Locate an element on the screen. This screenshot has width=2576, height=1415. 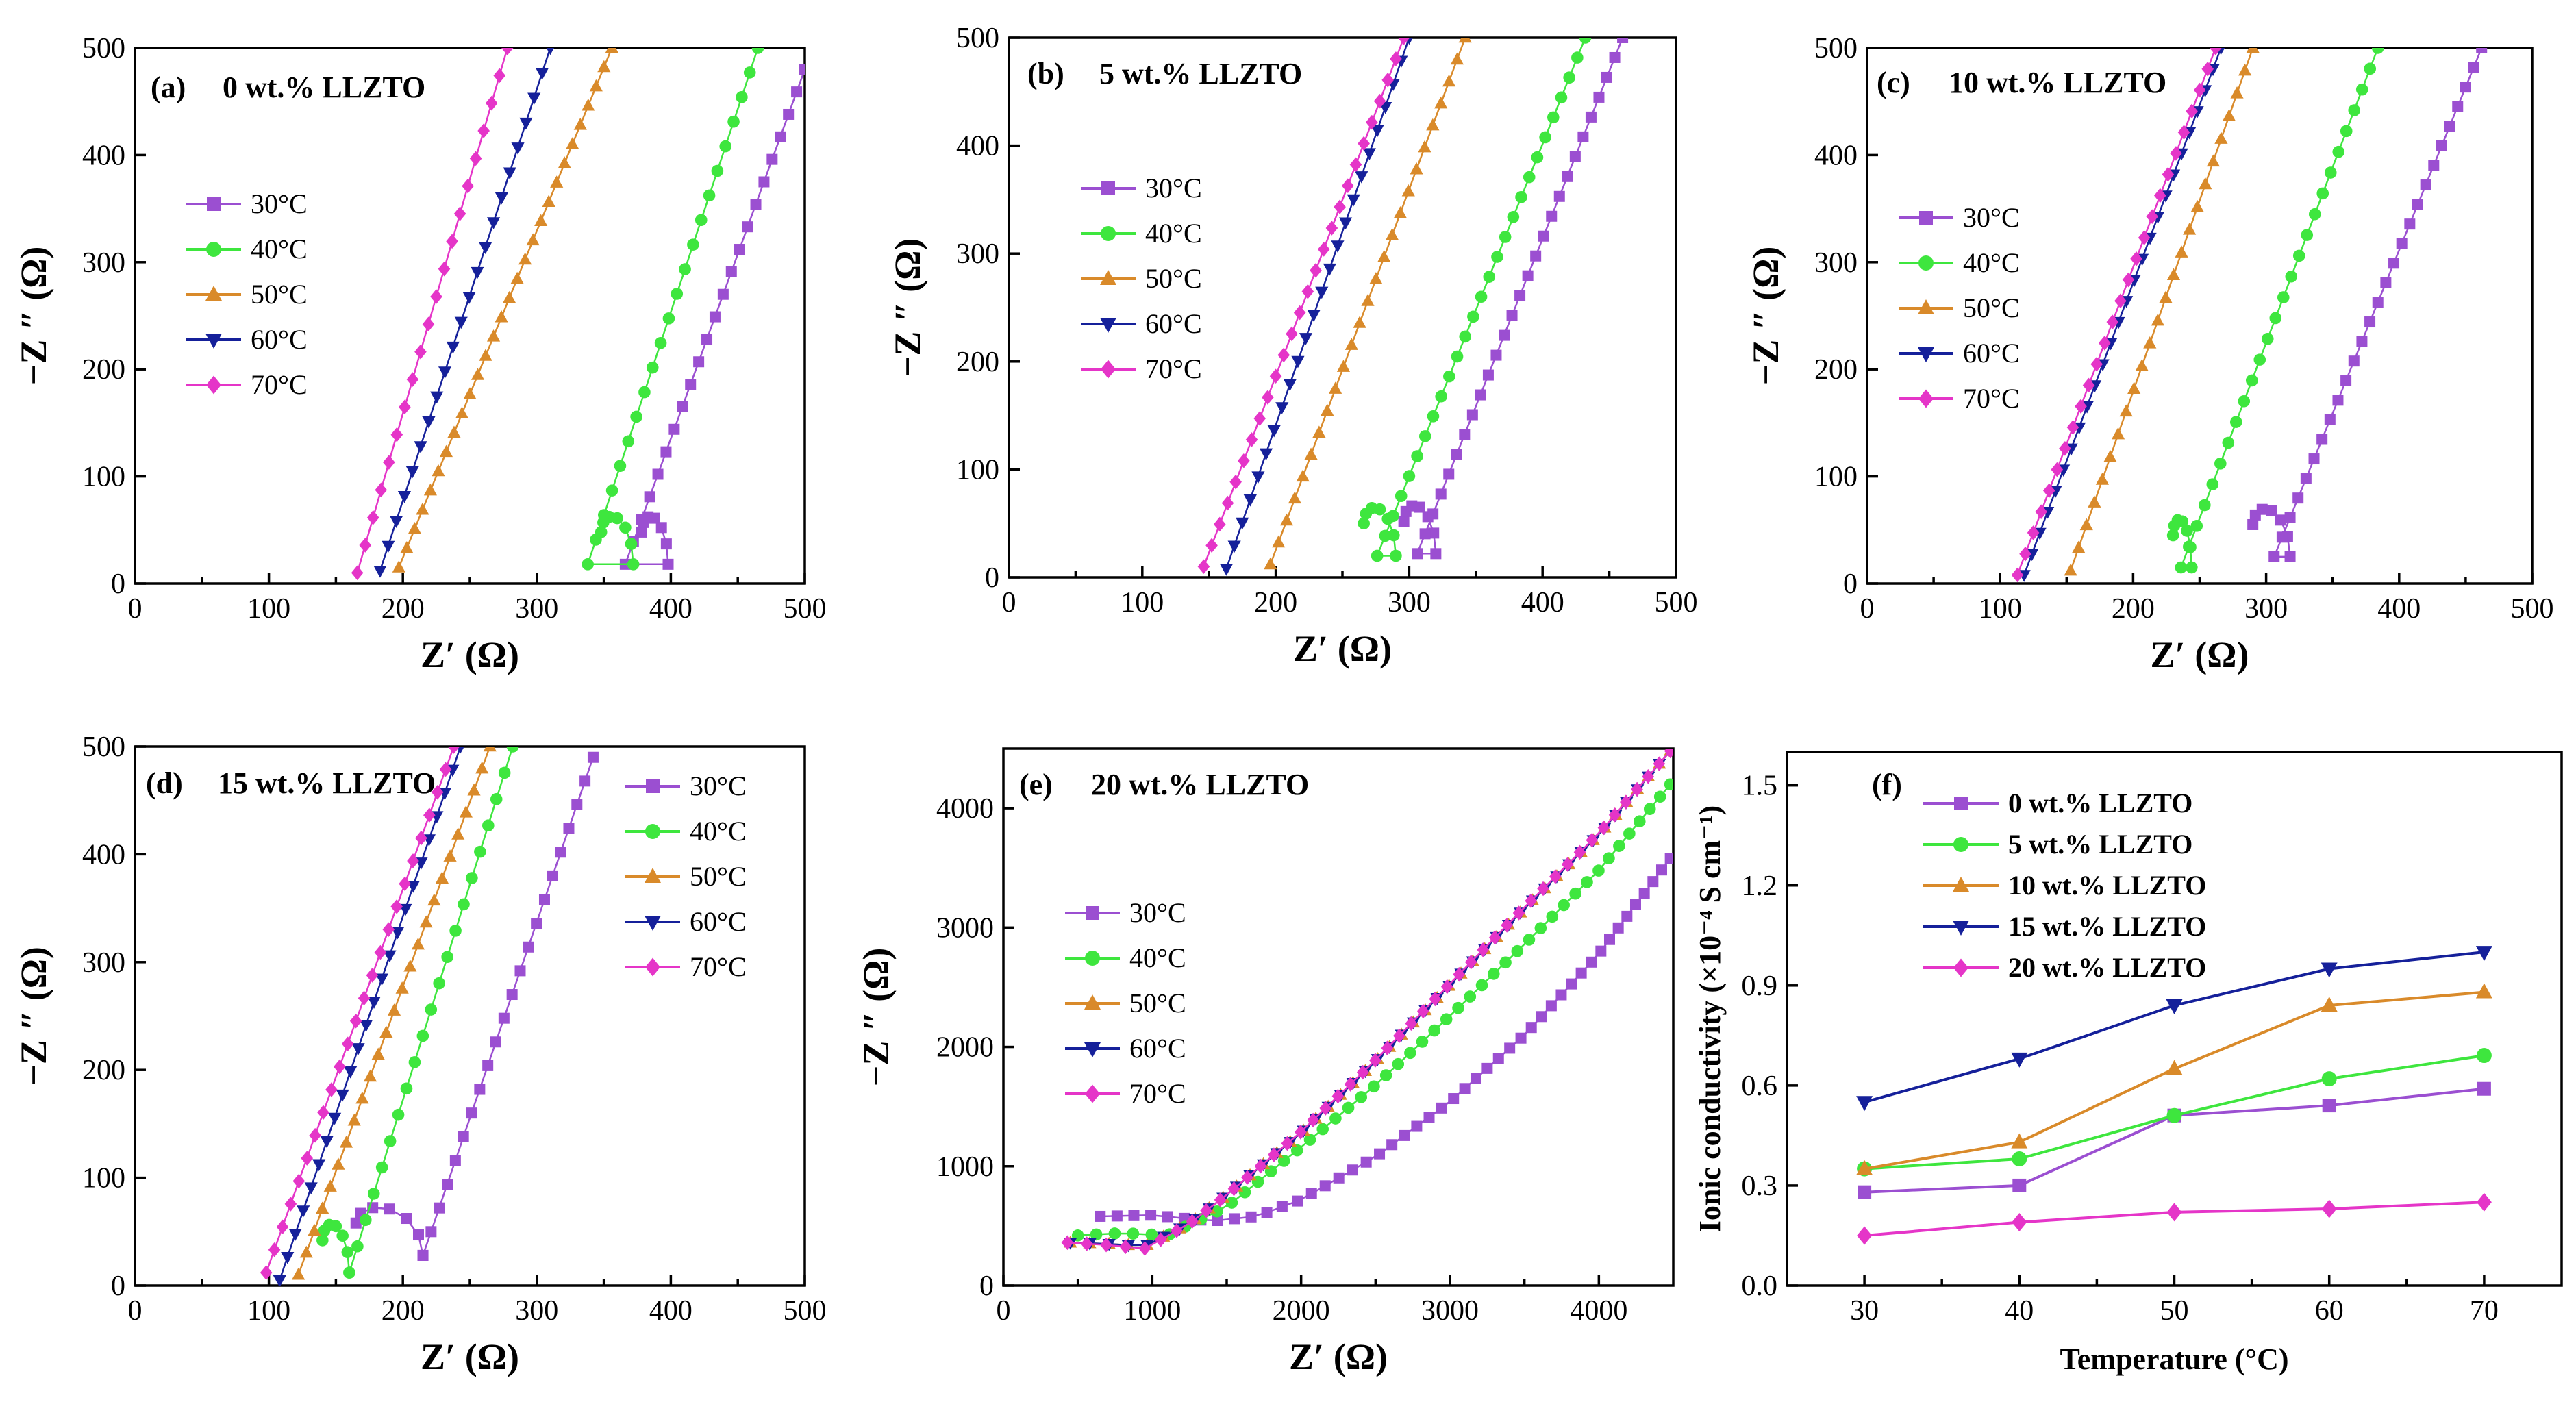
plot-area is located at coordinates (1413, 307).